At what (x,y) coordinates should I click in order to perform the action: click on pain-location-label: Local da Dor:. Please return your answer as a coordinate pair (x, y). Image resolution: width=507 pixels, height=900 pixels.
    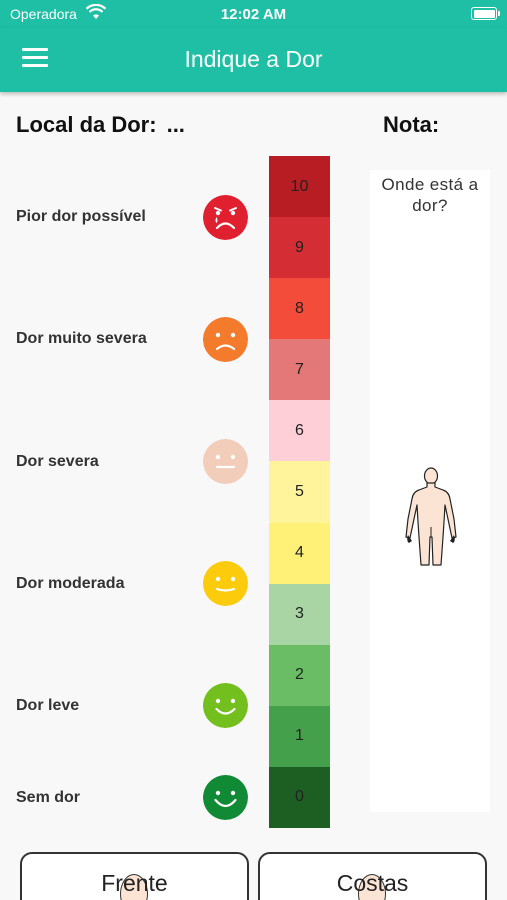
    Looking at the image, I should click on (86, 124).